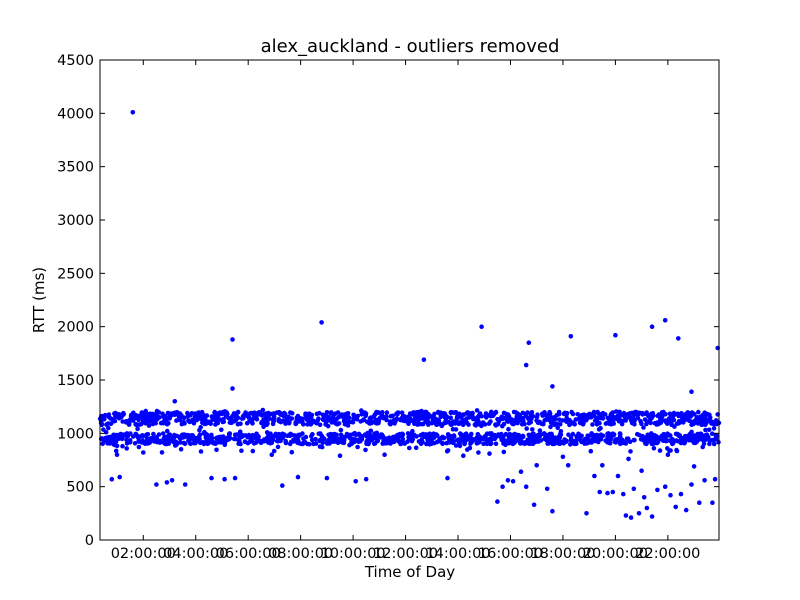 Image resolution: width=800 pixels, height=600 pixels. What do you see at coordinates (562, 554) in the screenshot?
I see `x-tick-label: 18:00:00` at bounding box center [562, 554].